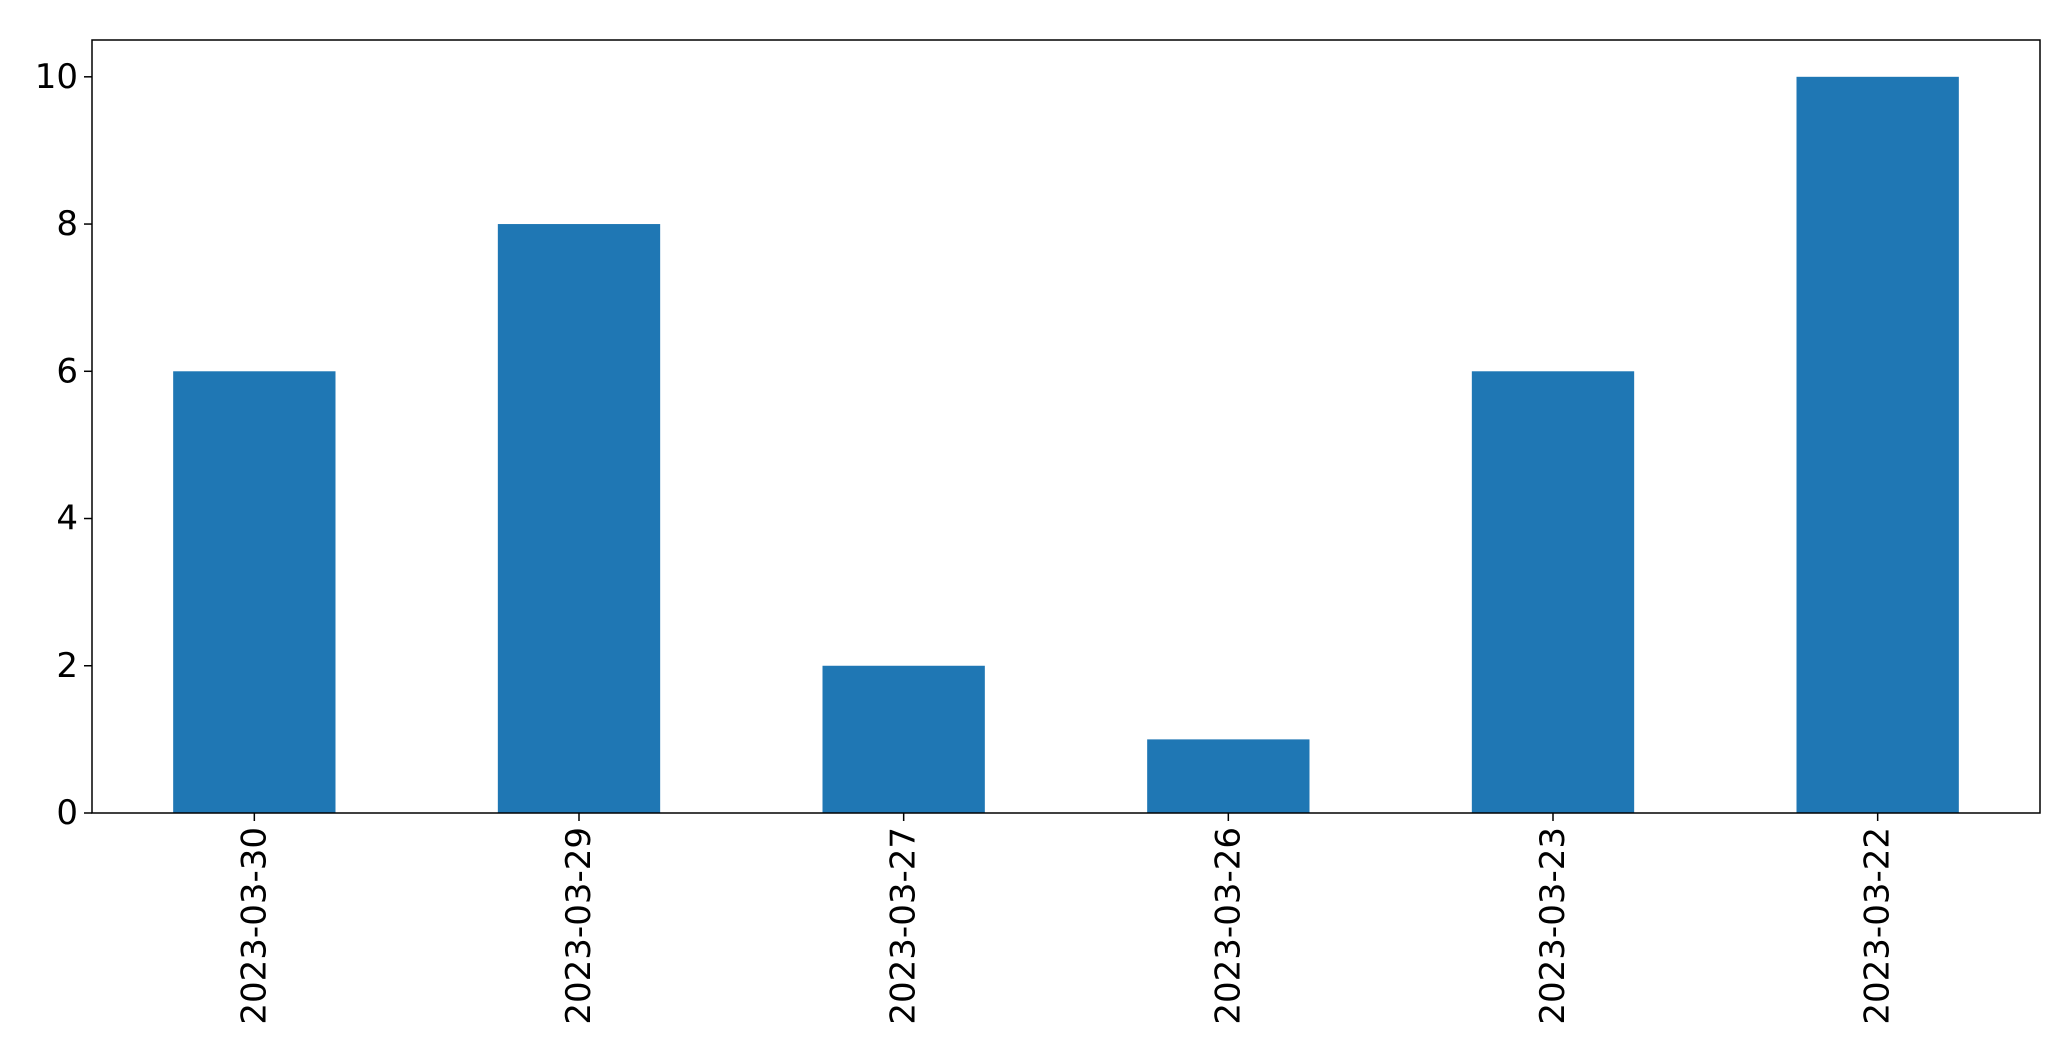  I want to click on y-tick-label: 2, so click(67, 666).